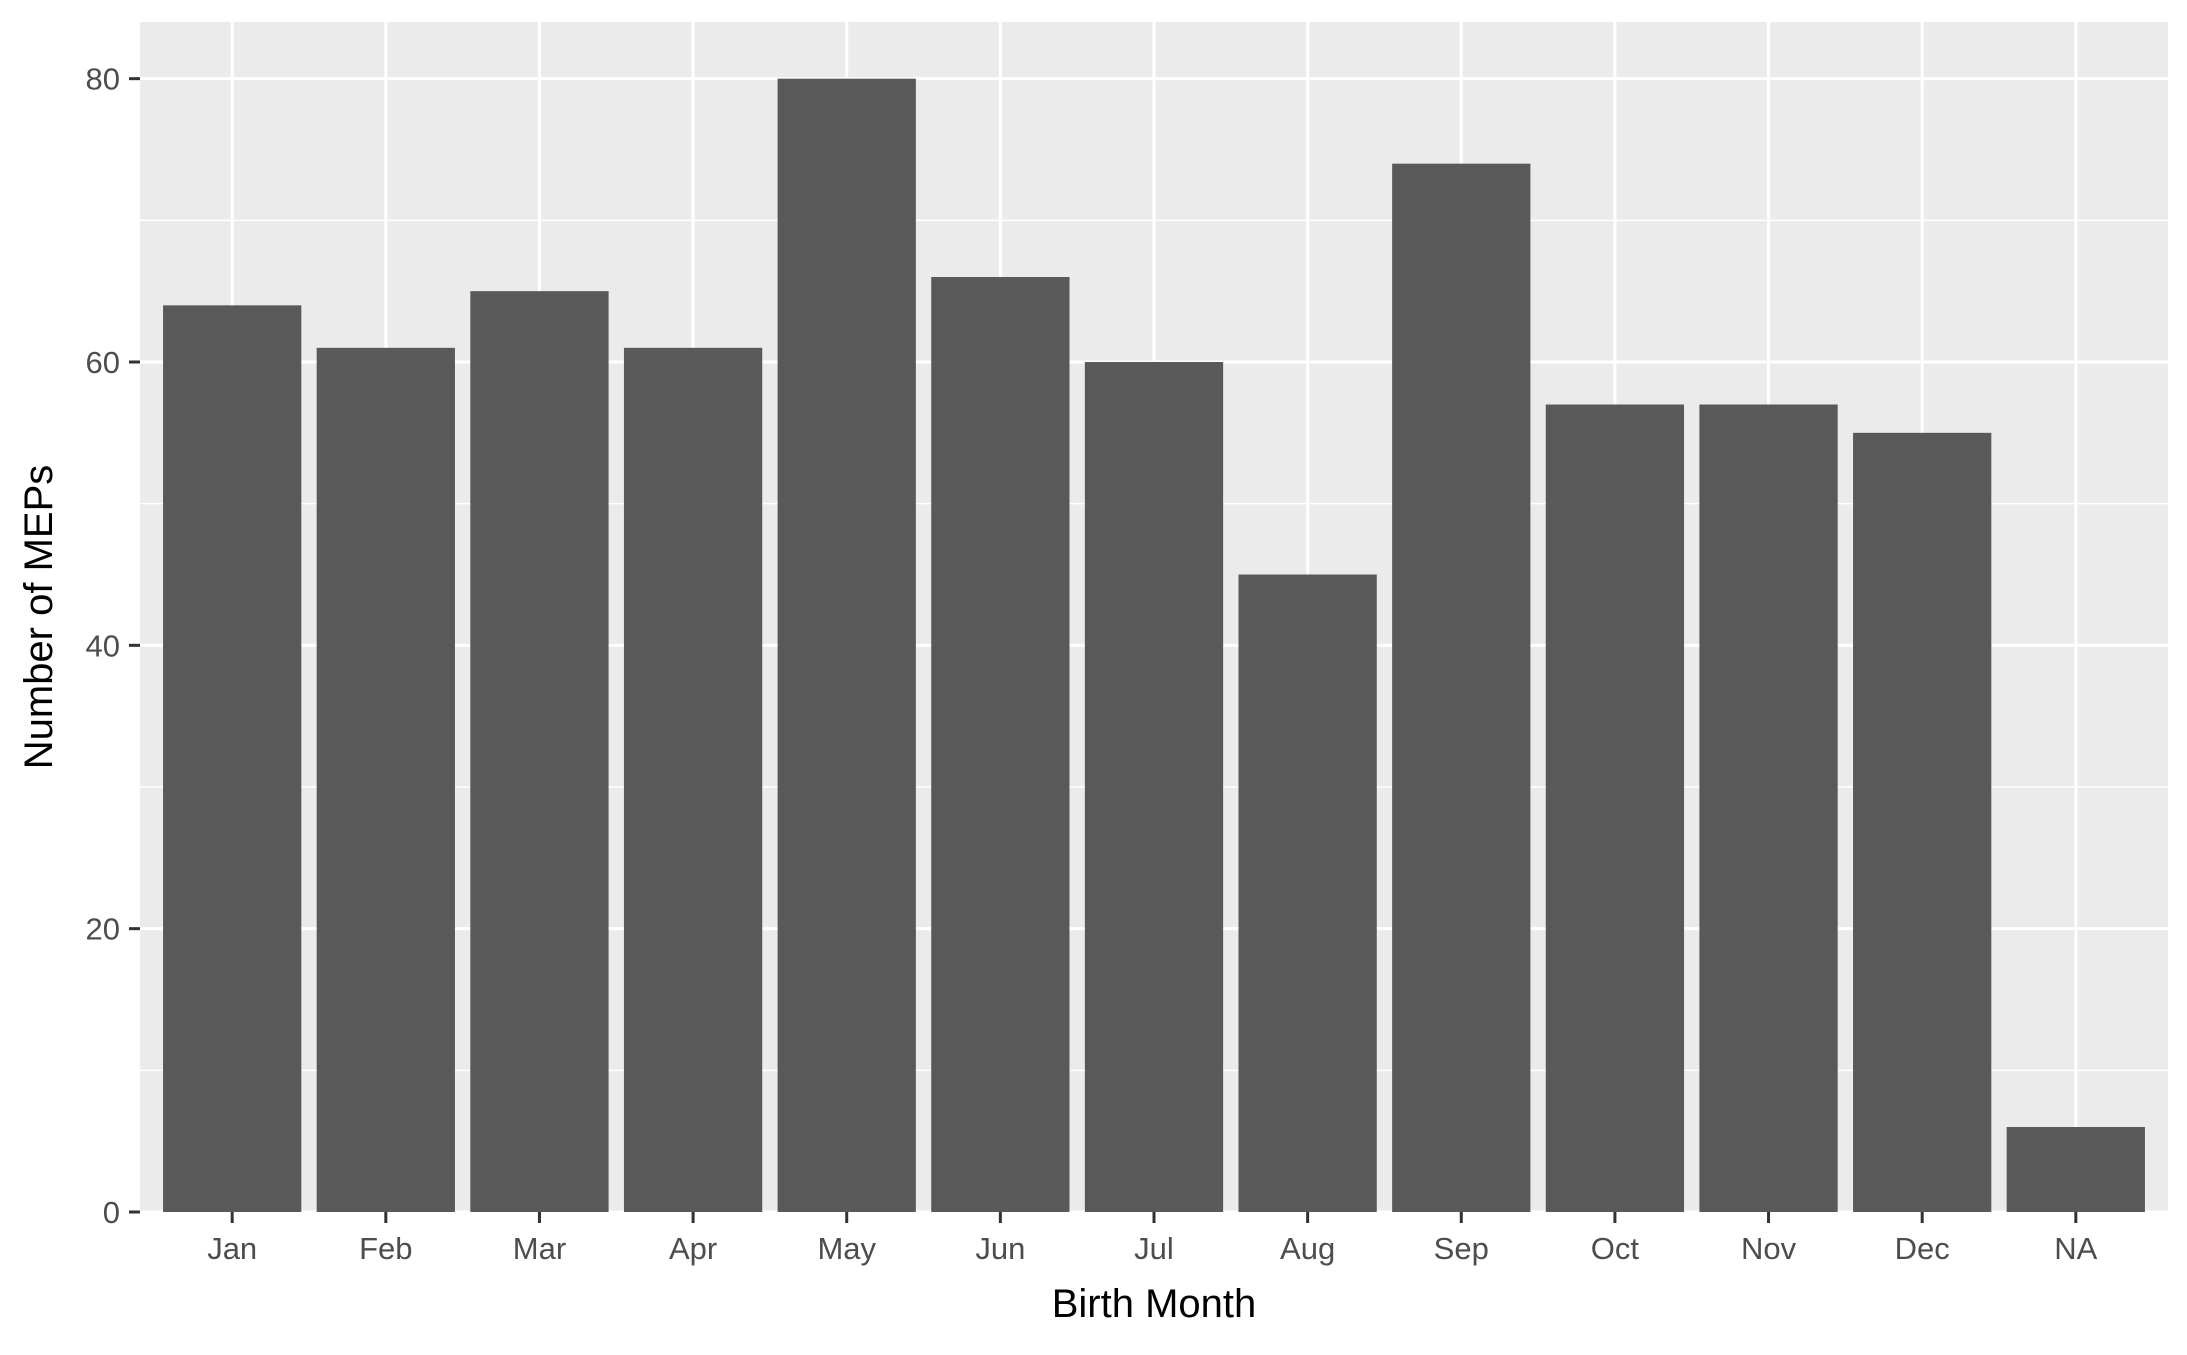 The image size is (2187, 1355). Describe the element at coordinates (539, 752) in the screenshot. I see `bar-mar` at that location.